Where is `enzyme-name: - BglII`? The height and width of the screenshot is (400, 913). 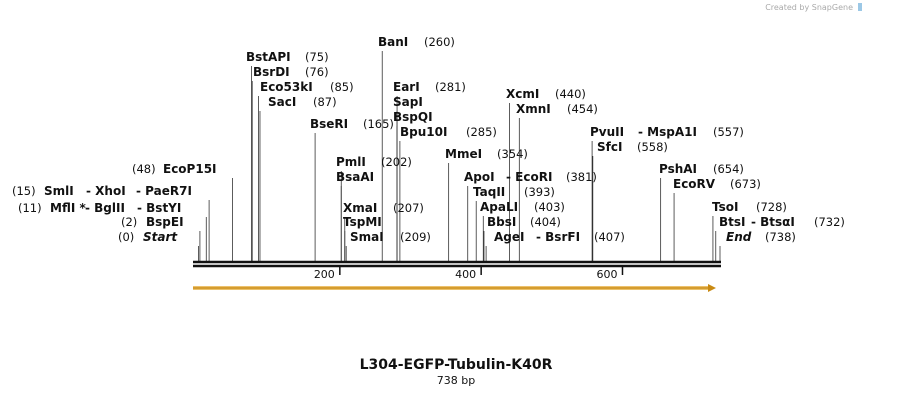
enzyme-name: - BglII is located at coordinates (105, 208).